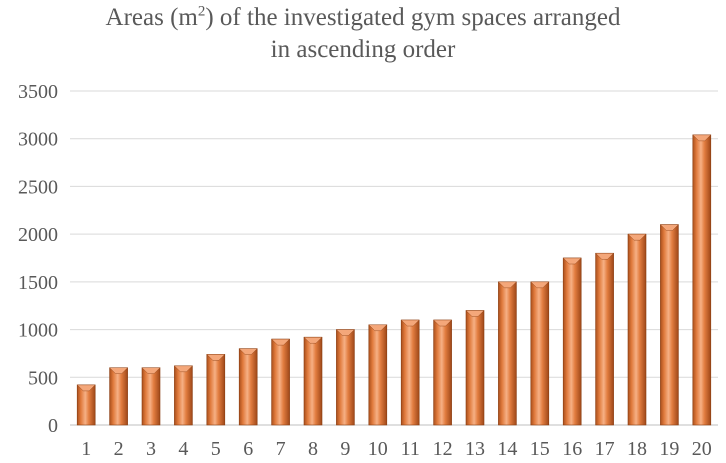 This screenshot has width=726, height=463. Describe the element at coordinates (43, 378) in the screenshot. I see `y-tick-label: 500` at that location.